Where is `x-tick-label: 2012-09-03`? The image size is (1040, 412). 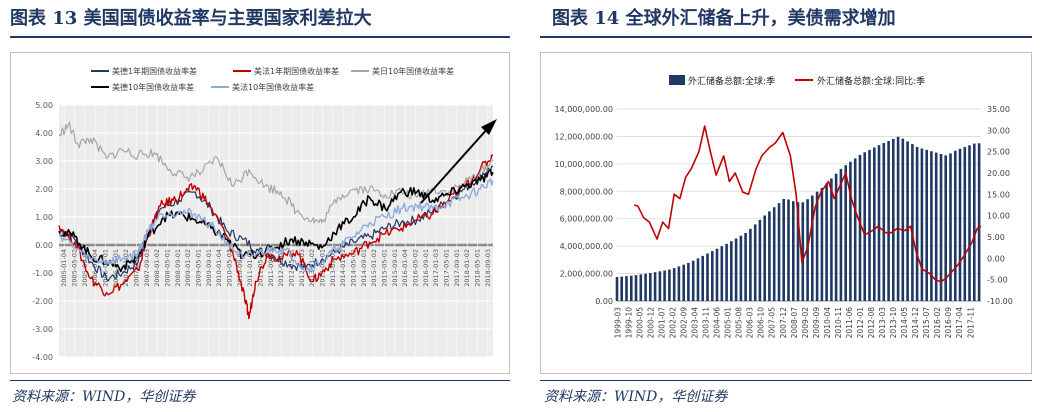
x-tick-label: 2012-09-03 is located at coordinates (302, 268).